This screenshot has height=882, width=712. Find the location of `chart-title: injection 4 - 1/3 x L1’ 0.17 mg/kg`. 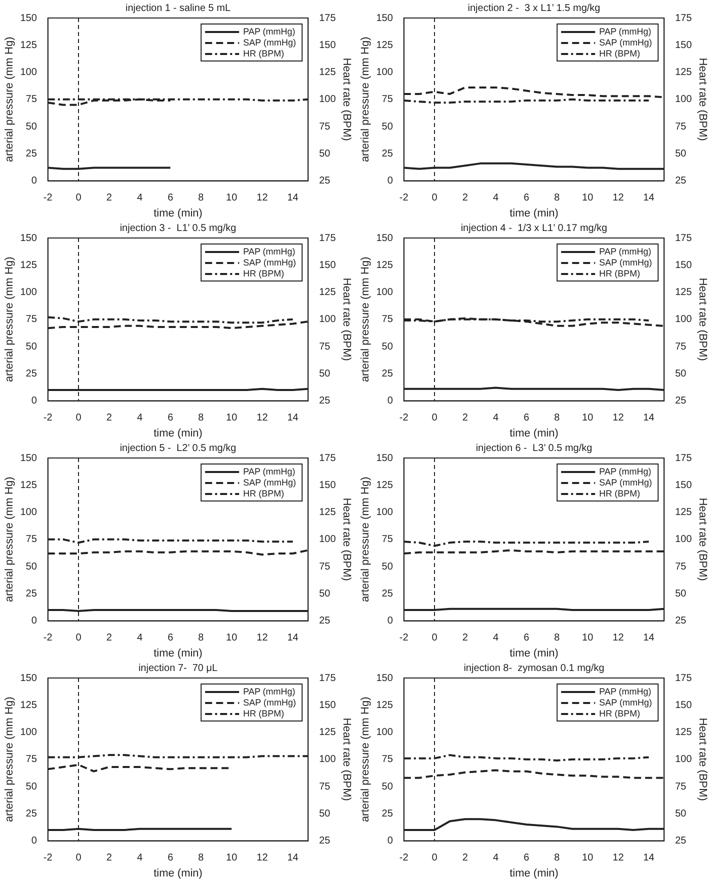

chart-title: injection 4 - 1/3 x L1’ 0.17 mg/kg is located at coordinates (534, 228).